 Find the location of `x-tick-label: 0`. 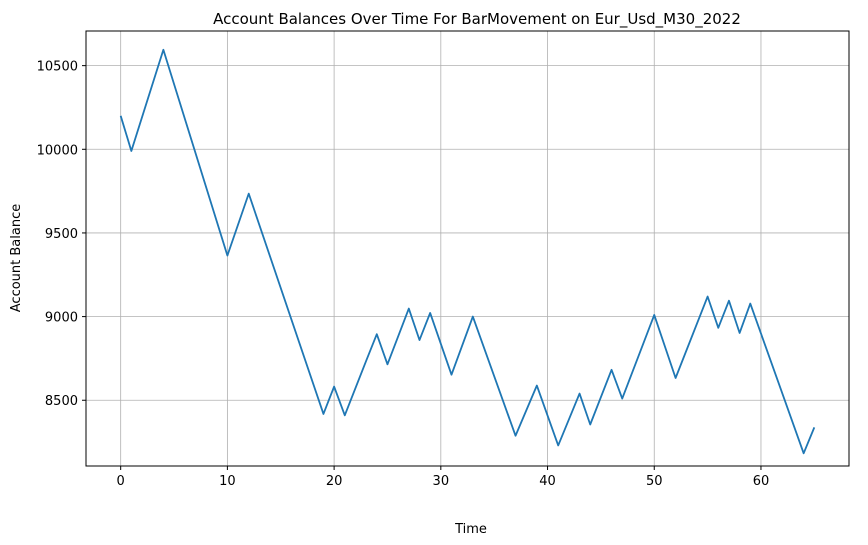

x-tick-label: 0 is located at coordinates (121, 481).